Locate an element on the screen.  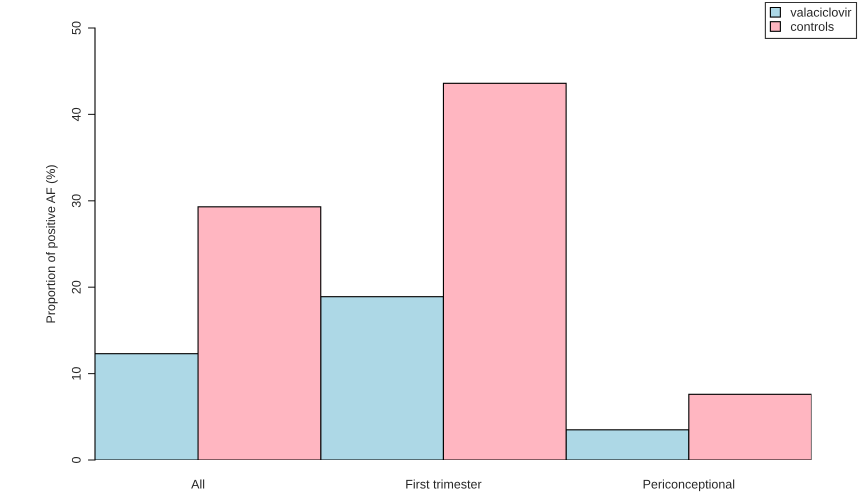
y-tick-label: 0 is located at coordinates (76, 460).